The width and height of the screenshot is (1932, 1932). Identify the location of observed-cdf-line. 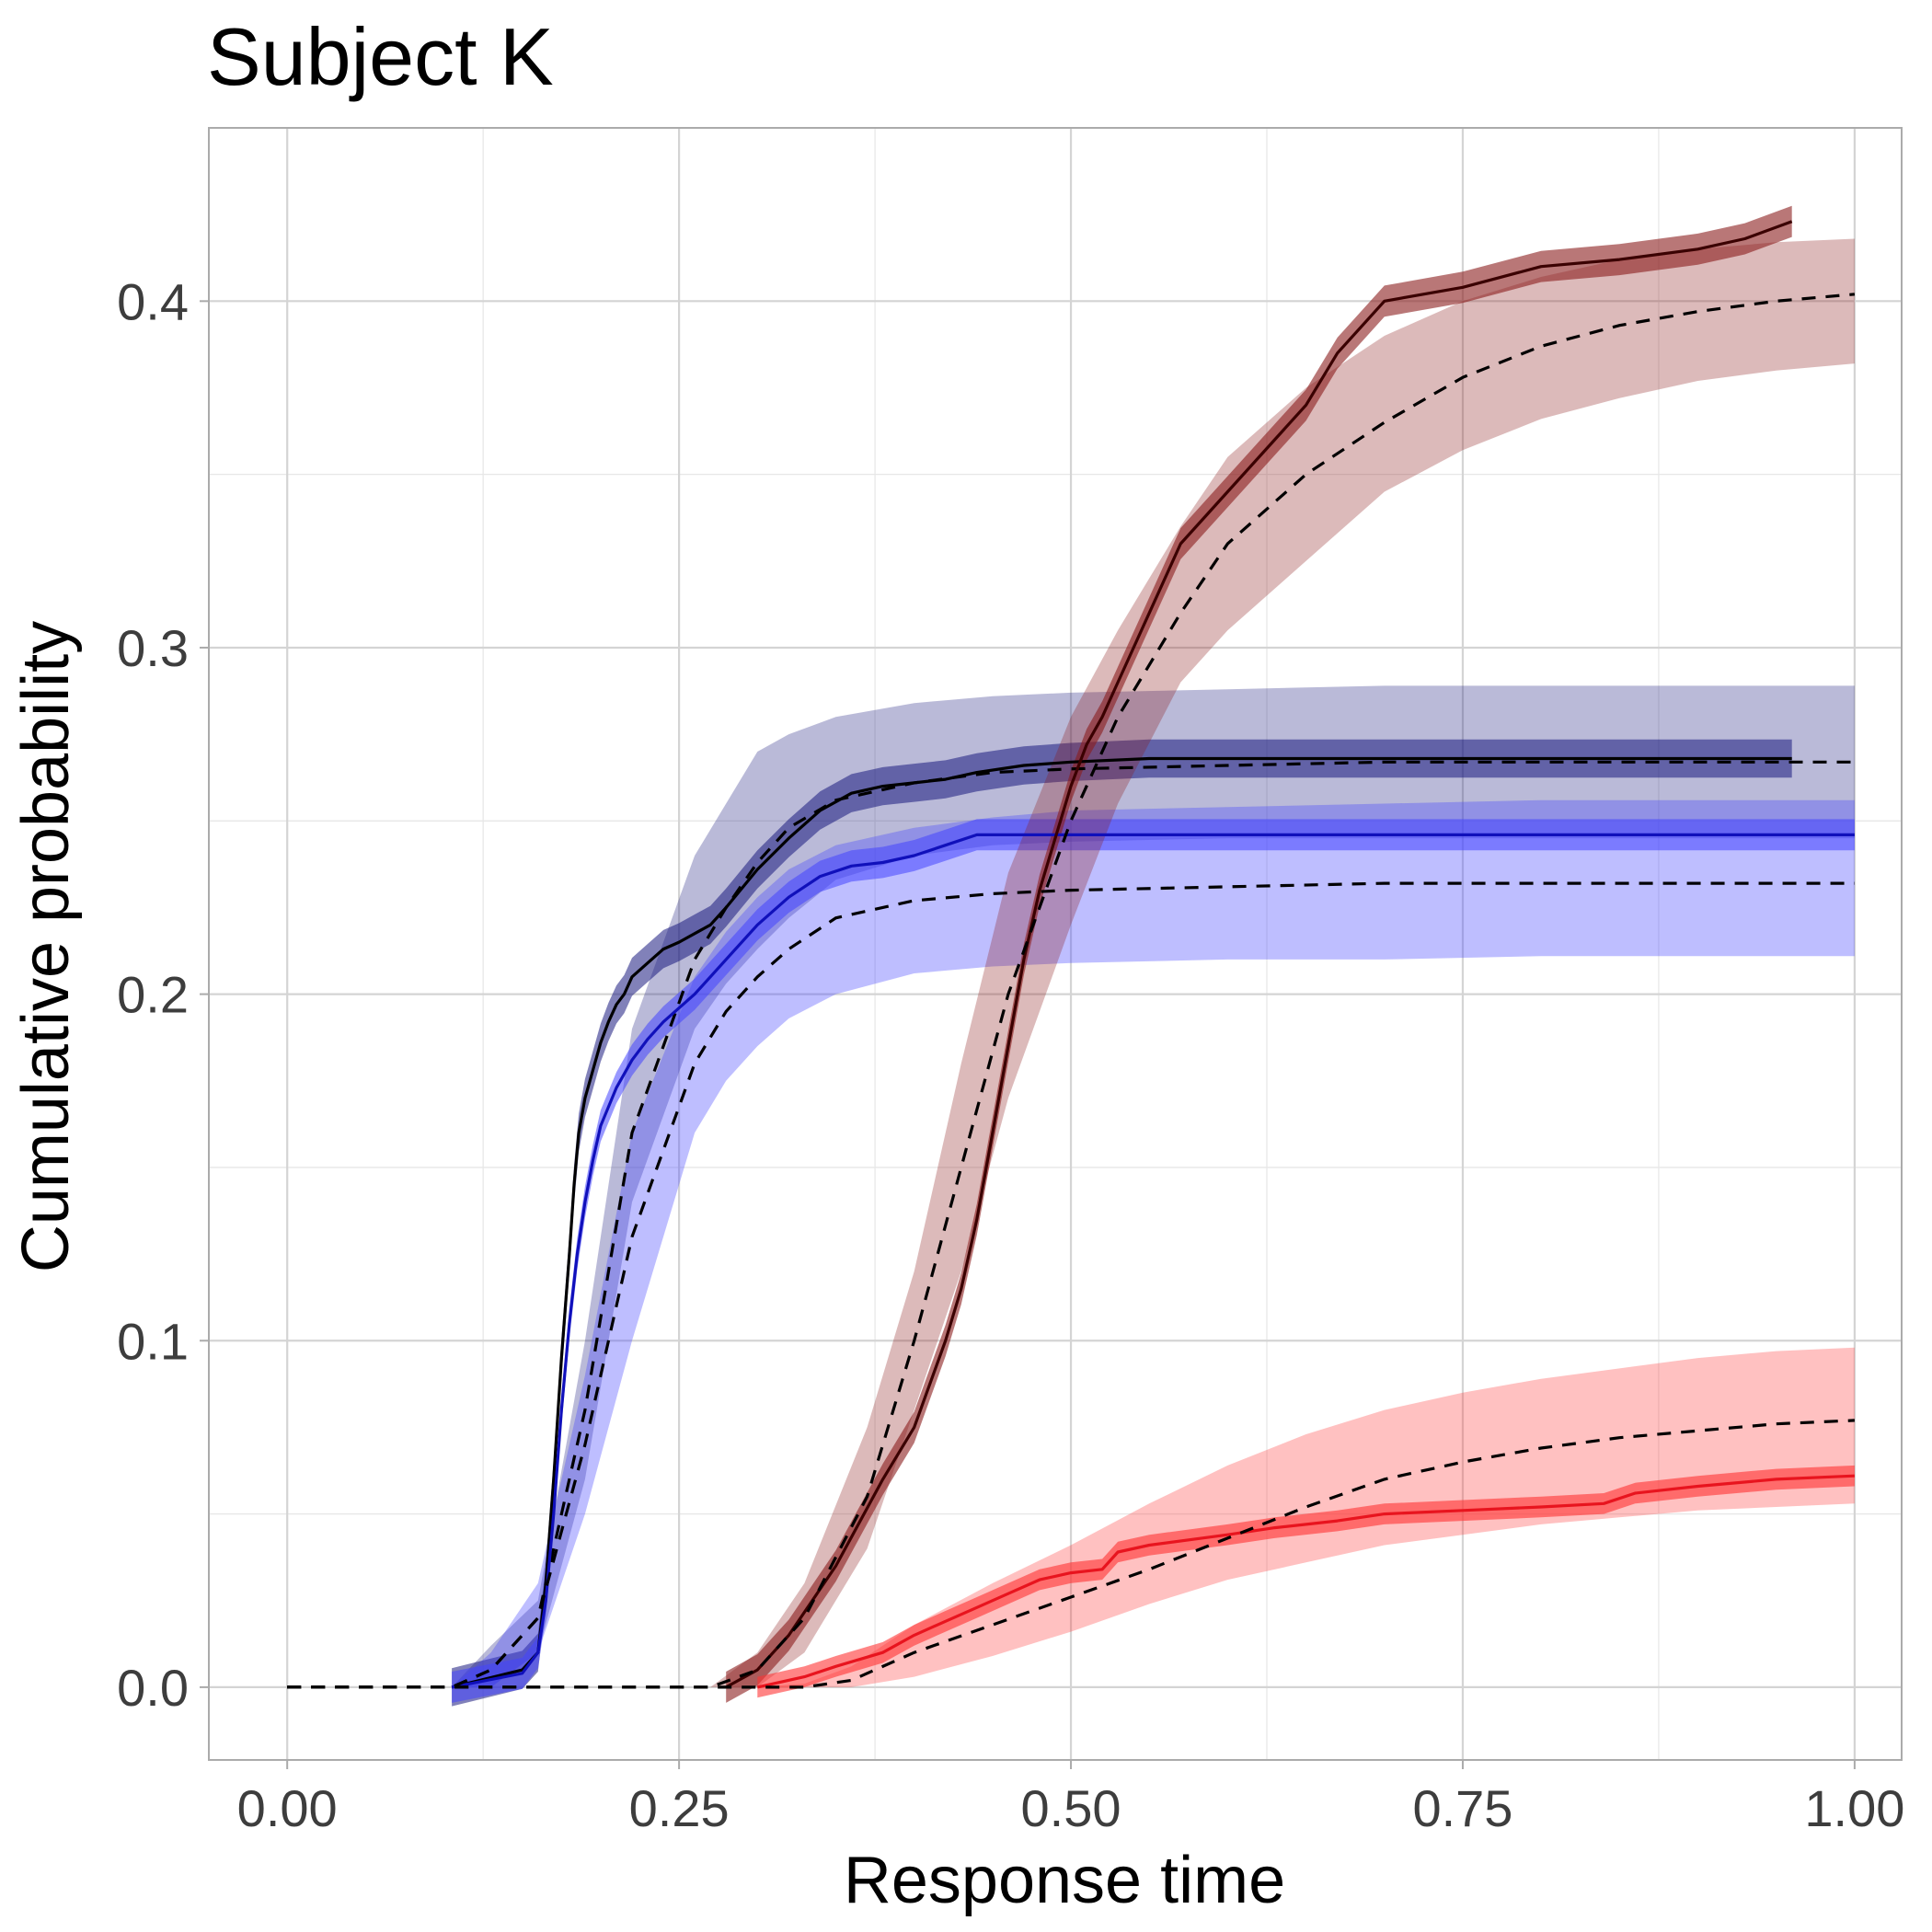
(1305, 1581).